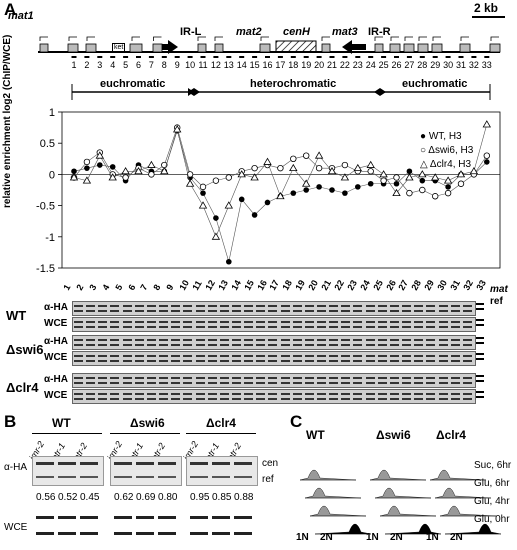 The image size is (517, 550). Describe the element at coordinates (68, 526) in the screenshot. I see `panel-b-gel-bottom` at that location.